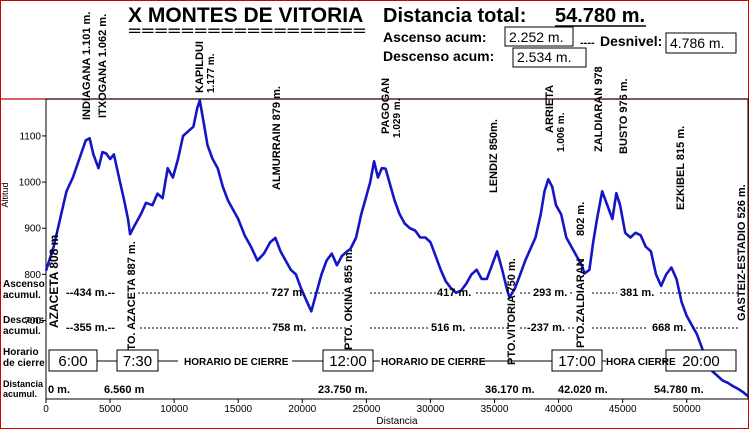 Image resolution: width=749 pixels, height=429 pixels. I want to click on peak-label-zaldiaran: ZALDIARAN 978, so click(599, 109).